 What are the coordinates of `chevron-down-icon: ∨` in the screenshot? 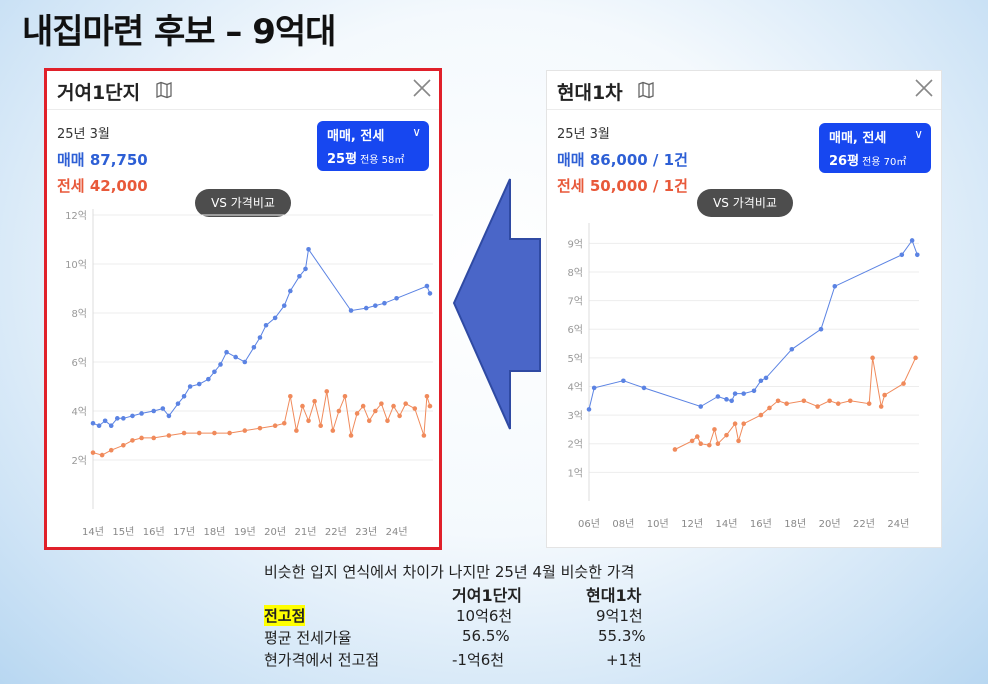 It's located at (918, 134).